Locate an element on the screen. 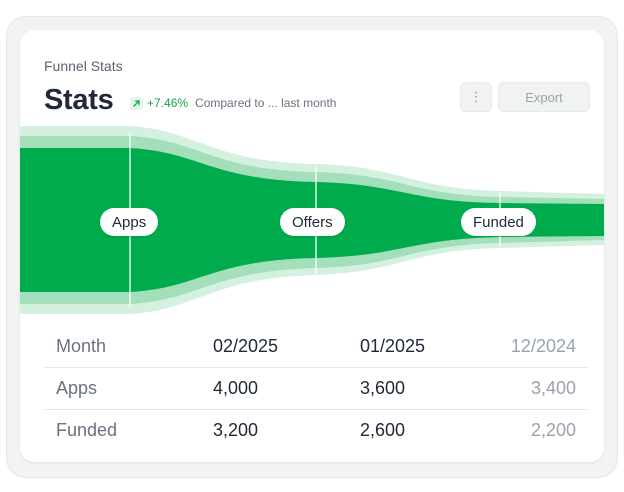  table-cell: 3,200 is located at coordinates (236, 430).